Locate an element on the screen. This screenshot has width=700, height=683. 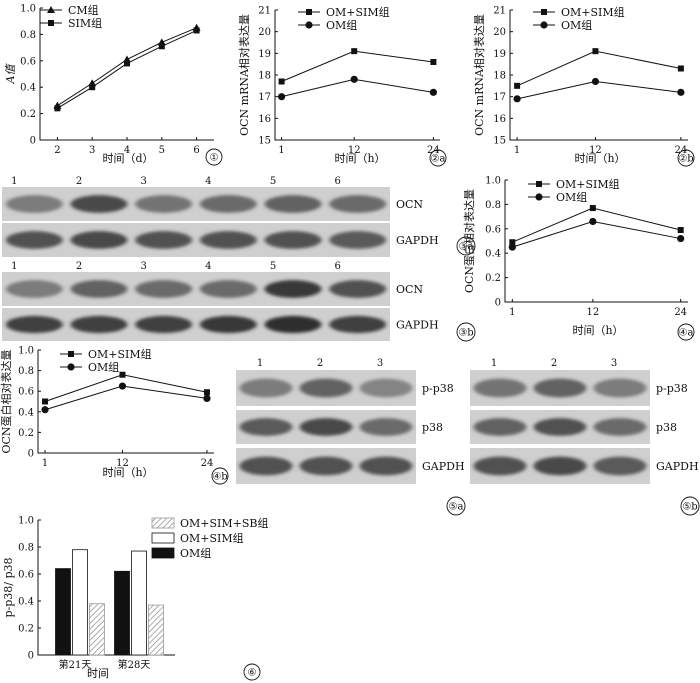
x-tick-label: 3 is located at coordinates (92, 150).